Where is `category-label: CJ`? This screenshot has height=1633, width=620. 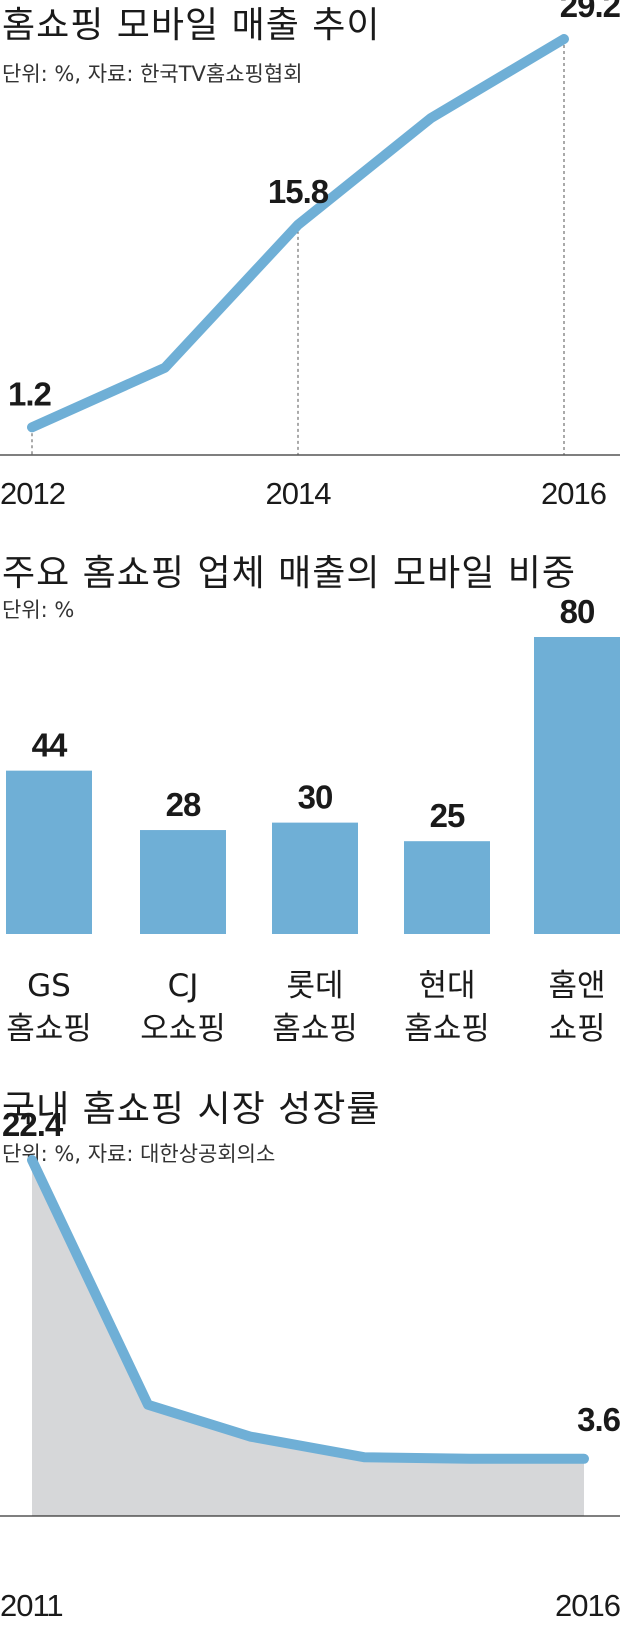 category-label: CJ is located at coordinates (183, 986).